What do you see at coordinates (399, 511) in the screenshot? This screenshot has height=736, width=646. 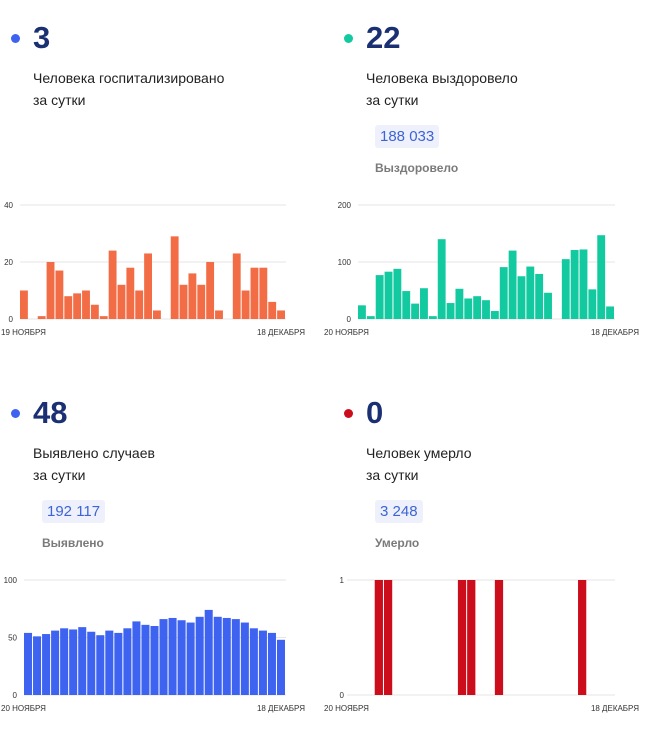 I see `deaths-total: 3 248` at bounding box center [399, 511].